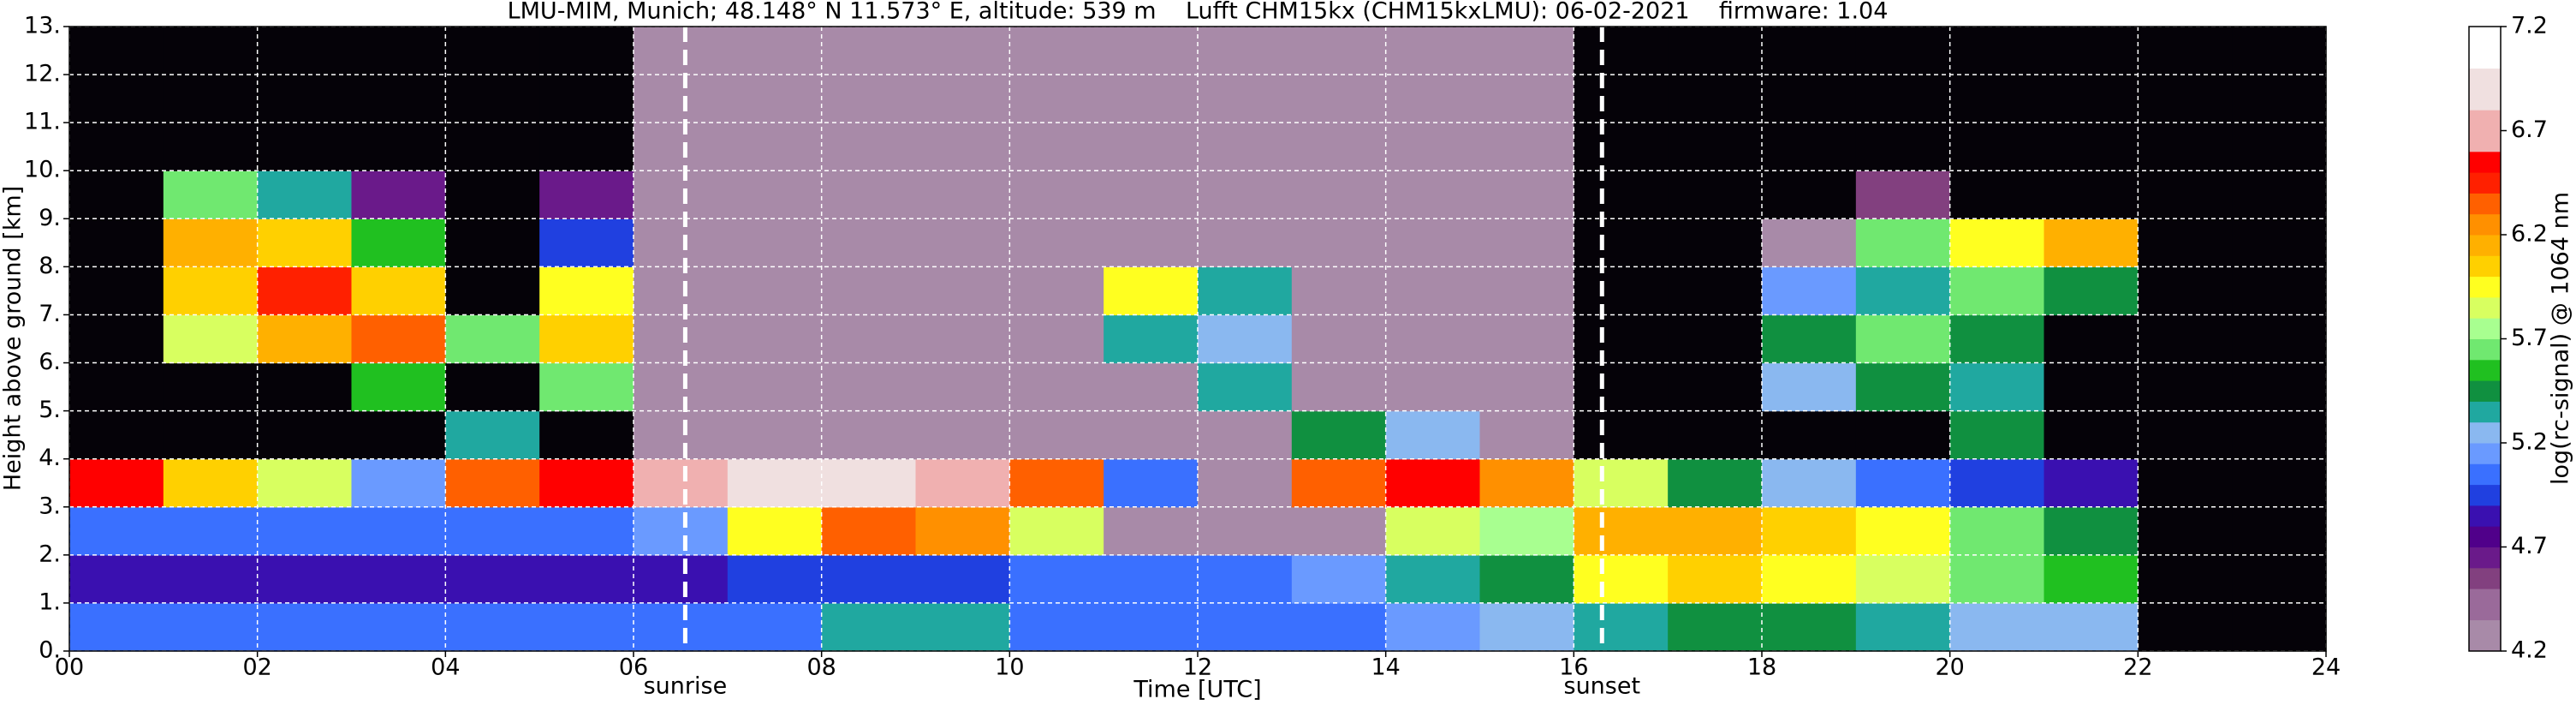 Image resolution: width=2576 pixels, height=711 pixels. What do you see at coordinates (50, 410) in the screenshot?
I see `y-tick-label: 5.` at bounding box center [50, 410].